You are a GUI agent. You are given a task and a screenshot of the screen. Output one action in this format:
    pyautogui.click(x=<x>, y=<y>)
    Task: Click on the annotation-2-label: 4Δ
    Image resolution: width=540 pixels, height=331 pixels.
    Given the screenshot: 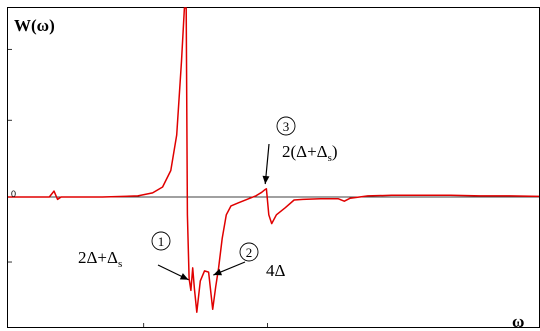 What is the action you would take?
    pyautogui.click(x=276, y=270)
    